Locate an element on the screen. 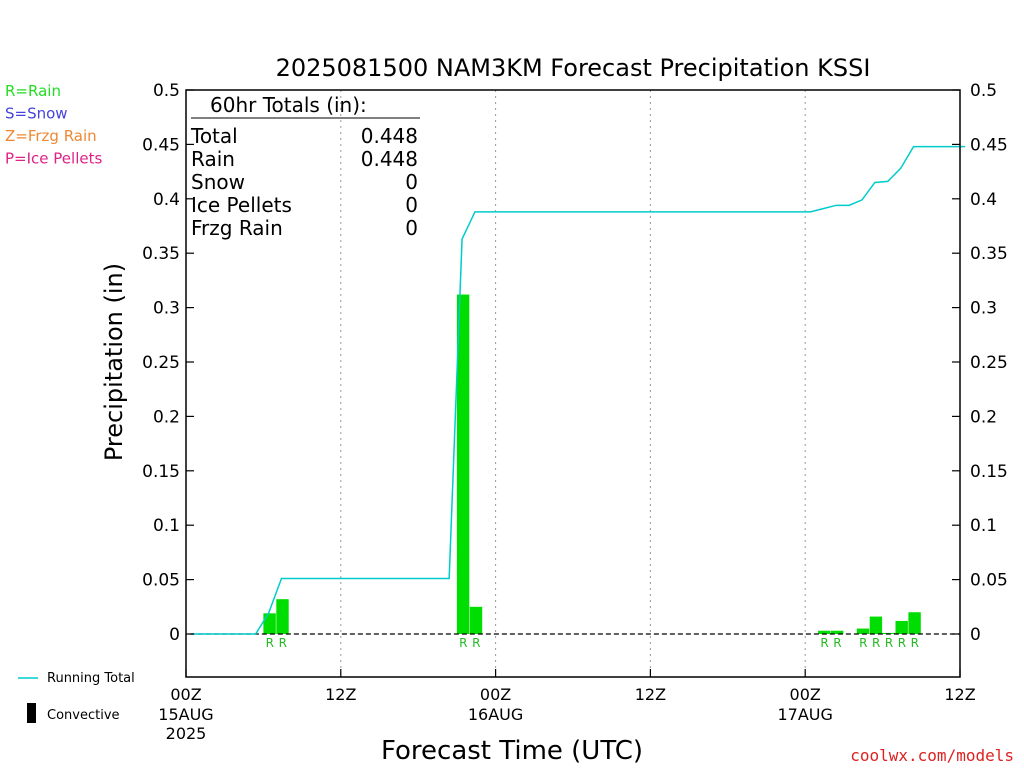 The width and height of the screenshot is (1024, 768). series-legend: Running Total Convective is located at coordinates (76, 697).